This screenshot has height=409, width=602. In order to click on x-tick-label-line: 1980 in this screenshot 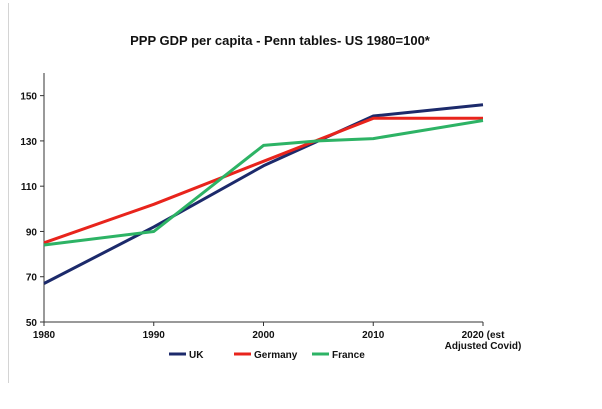, I will do `click(44, 335)`.